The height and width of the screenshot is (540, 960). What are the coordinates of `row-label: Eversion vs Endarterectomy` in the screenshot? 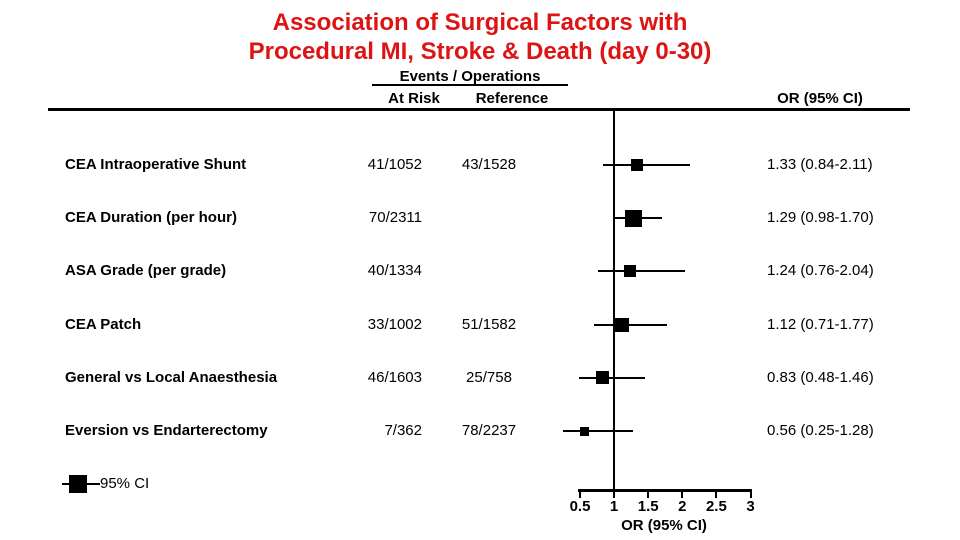 It's located at (166, 430).